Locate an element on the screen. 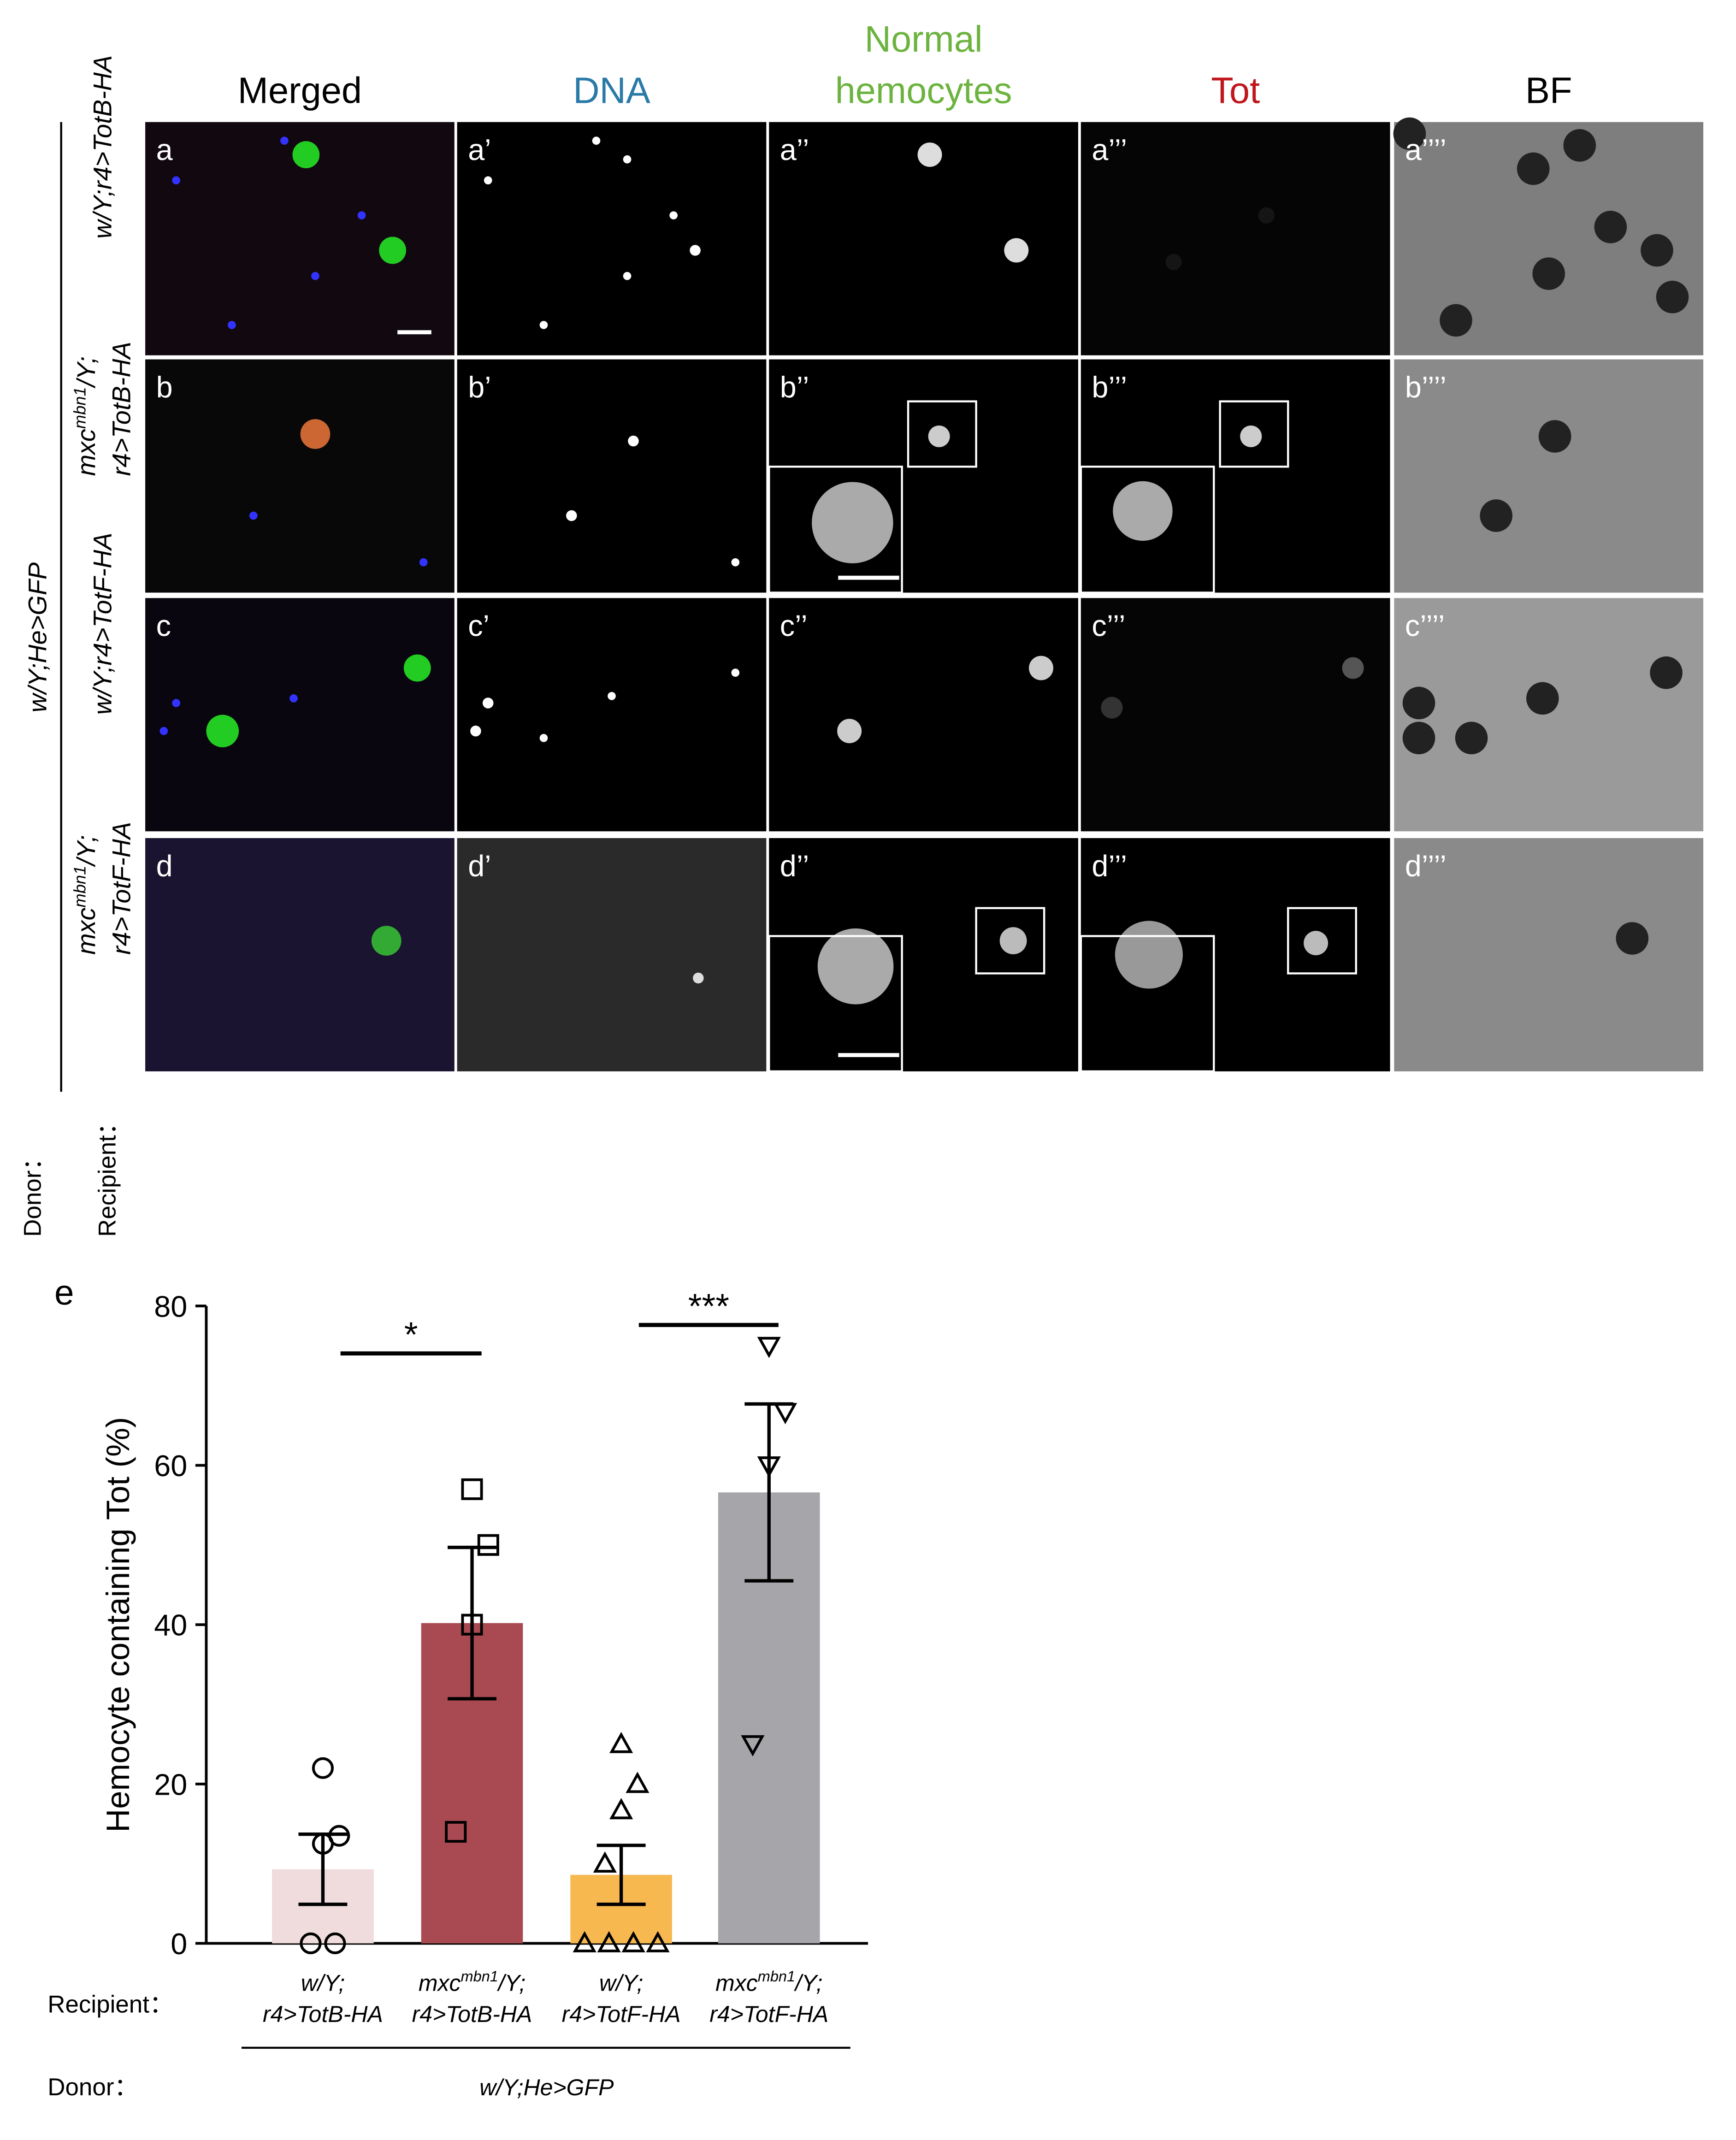 The image size is (1736, 2140). recipient-label: Recipient： is located at coordinates (110, 2005).